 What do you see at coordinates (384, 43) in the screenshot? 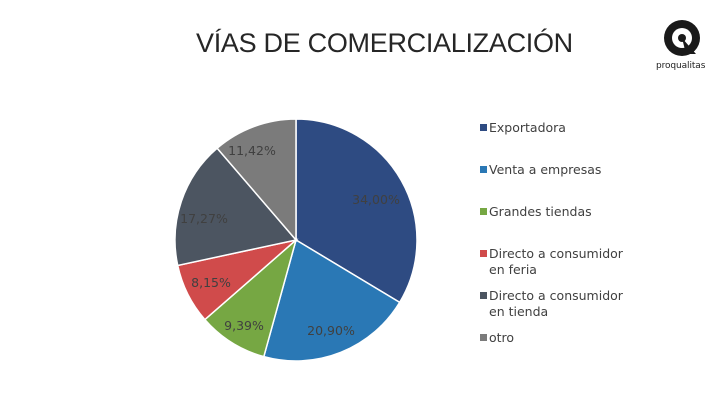
I see `page-title: VÍAS DE COMERCIALIZACIÓN` at bounding box center [384, 43].